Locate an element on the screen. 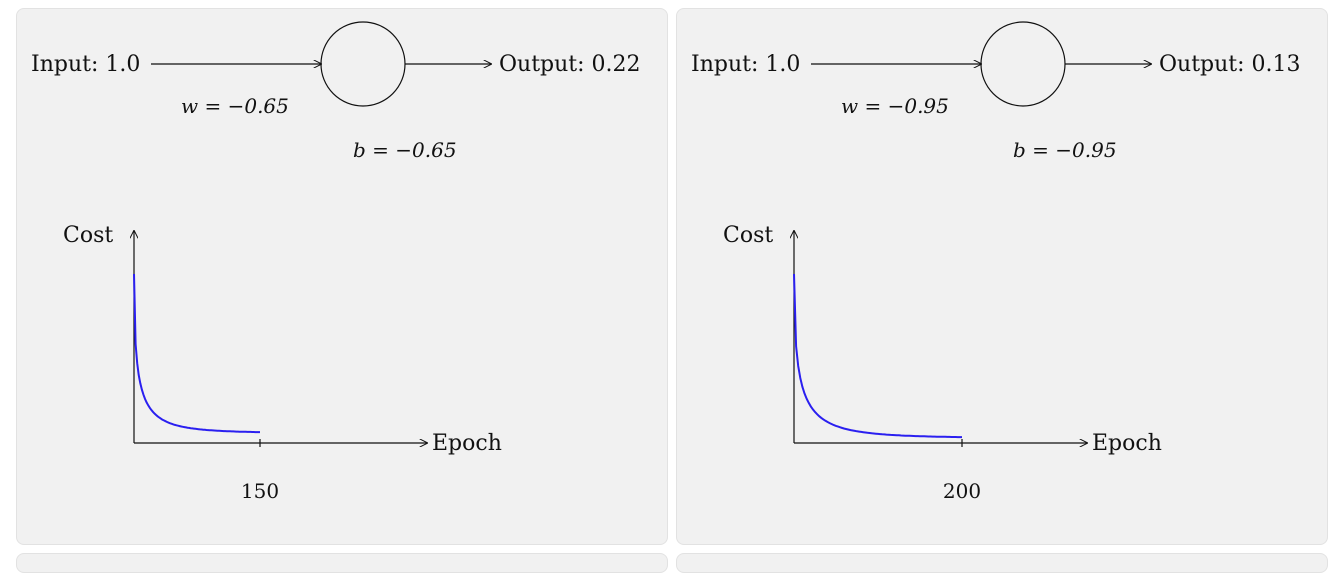  x-tick-label: 200 is located at coordinates (962, 491).